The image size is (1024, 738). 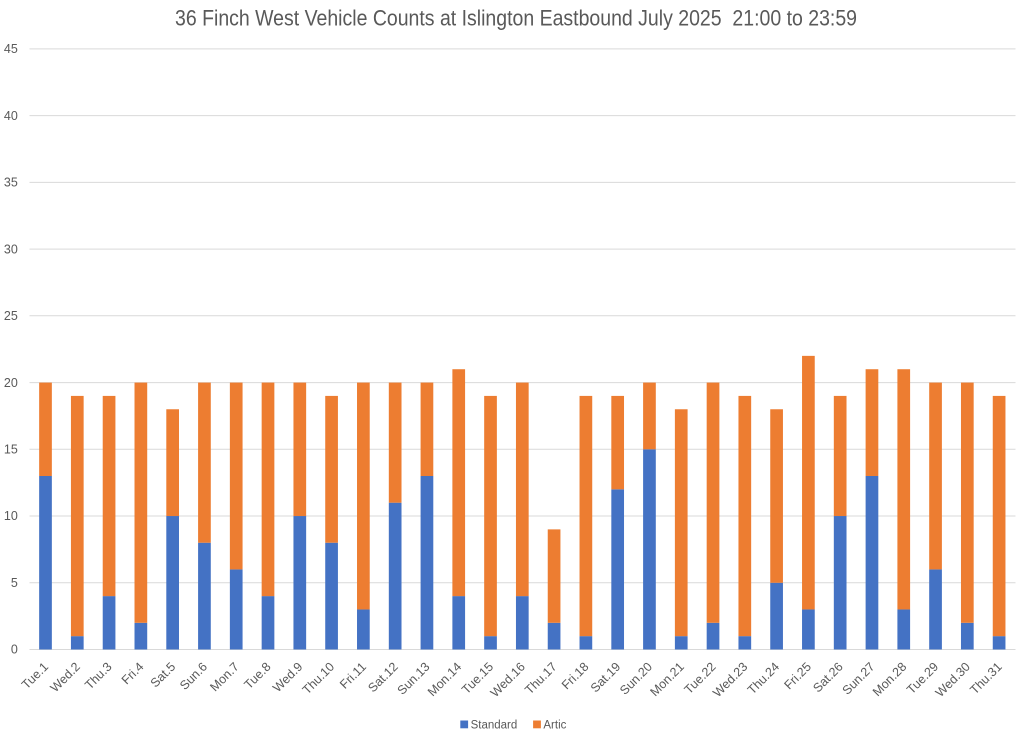 What do you see at coordinates (11, 316) in the screenshot?
I see `svg-text: 25` at bounding box center [11, 316].